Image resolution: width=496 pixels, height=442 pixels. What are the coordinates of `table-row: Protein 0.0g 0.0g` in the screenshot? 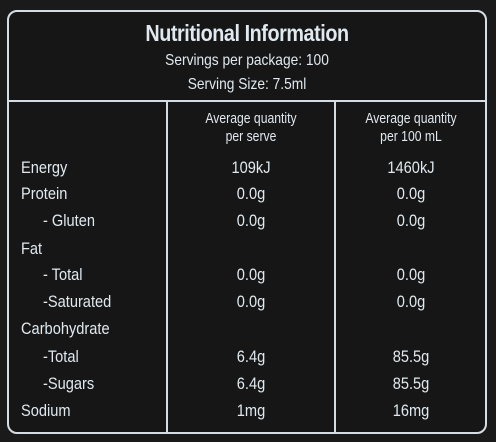 It's located at (247, 197).